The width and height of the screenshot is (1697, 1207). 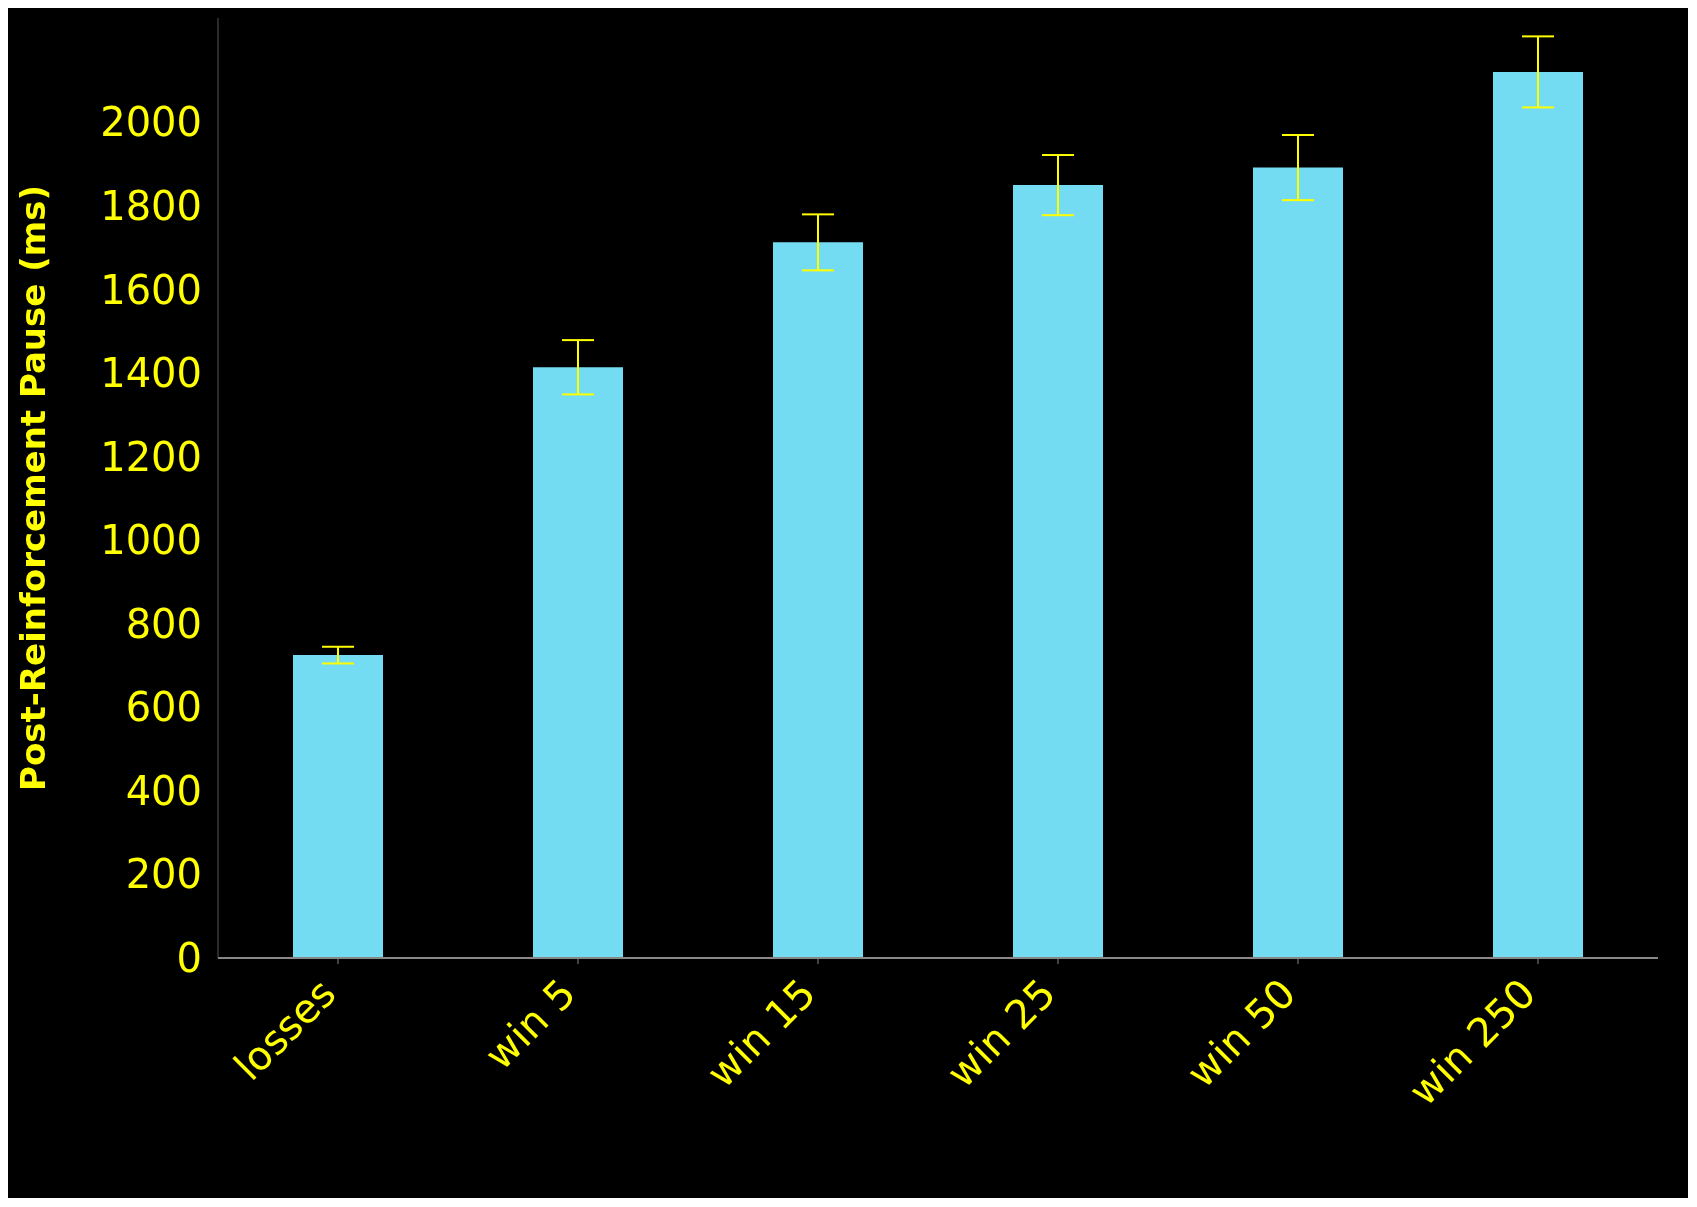 What do you see at coordinates (163, 790) in the screenshot?
I see `y-tick-label: 400` at bounding box center [163, 790].